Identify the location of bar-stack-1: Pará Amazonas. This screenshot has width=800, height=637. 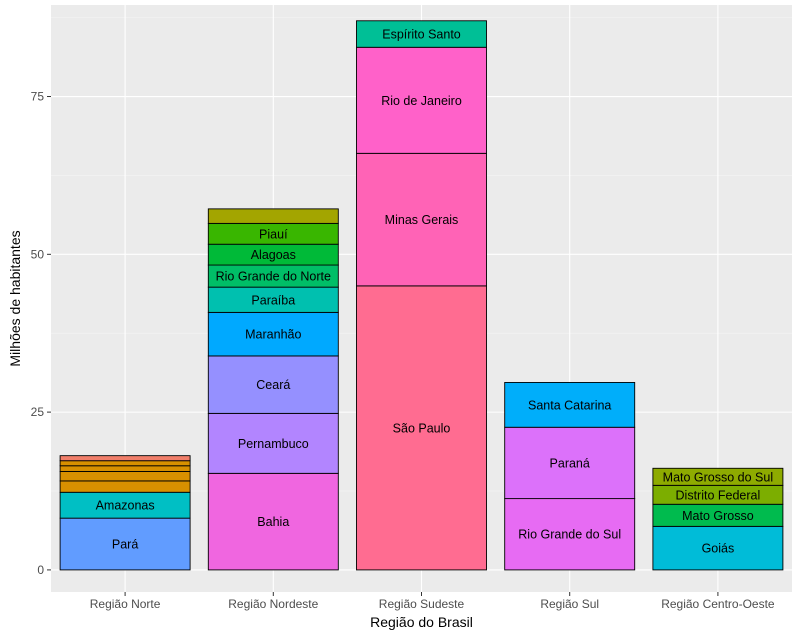
(125, 513).